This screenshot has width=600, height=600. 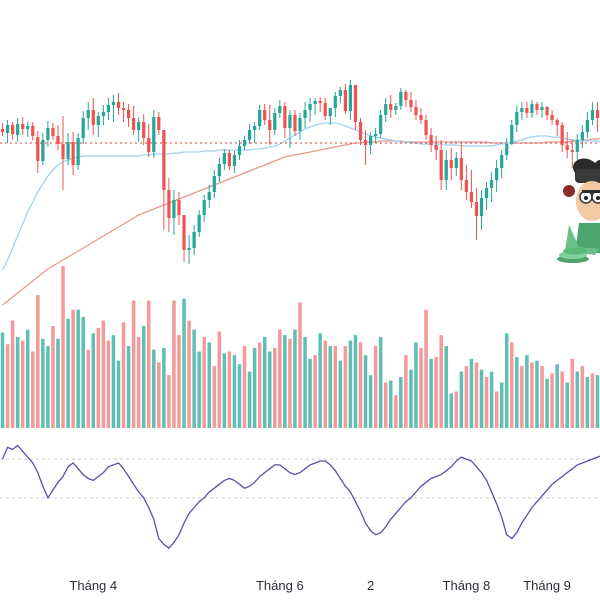 I want to click on x-axis-tick-label: Tháng 9, so click(x=547, y=585).